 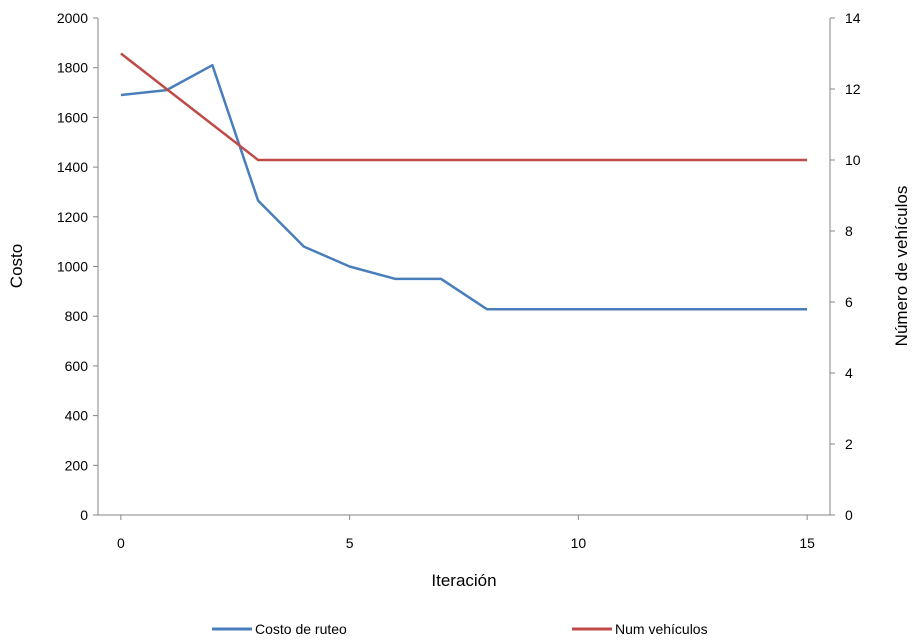 I want to click on right-tick-label: 8, so click(x=849, y=231).